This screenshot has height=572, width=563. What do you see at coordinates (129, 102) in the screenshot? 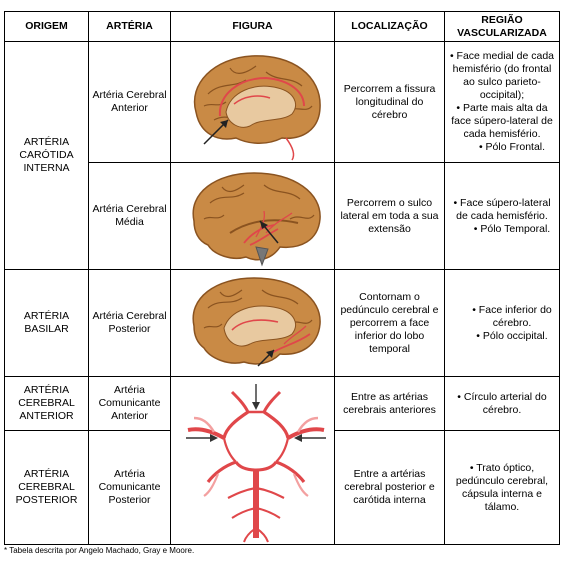
I see `arteria-cell: Artéria Cerebral Anterior` at bounding box center [129, 102].